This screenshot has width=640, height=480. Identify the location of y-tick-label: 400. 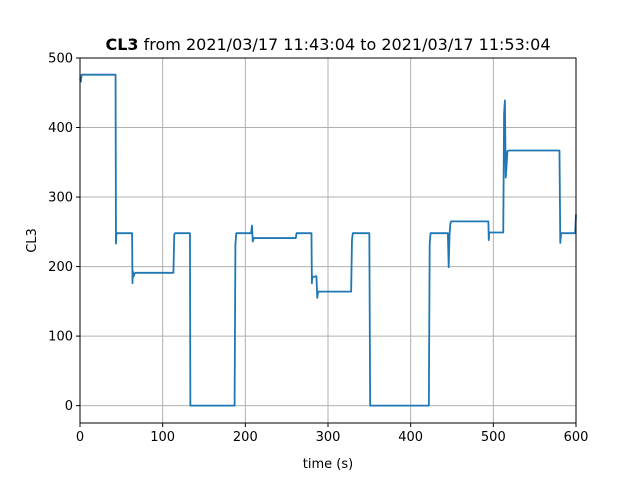
(60, 128).